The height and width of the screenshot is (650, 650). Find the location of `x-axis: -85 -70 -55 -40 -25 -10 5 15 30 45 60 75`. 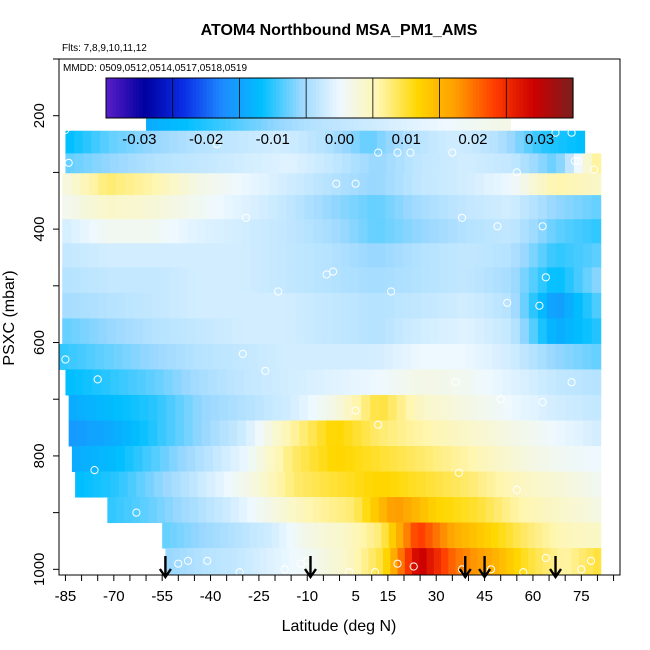

x-axis: -85 -70 -55 -40 -25 -10 5 15 30 45 60 75 is located at coordinates (335, 590).